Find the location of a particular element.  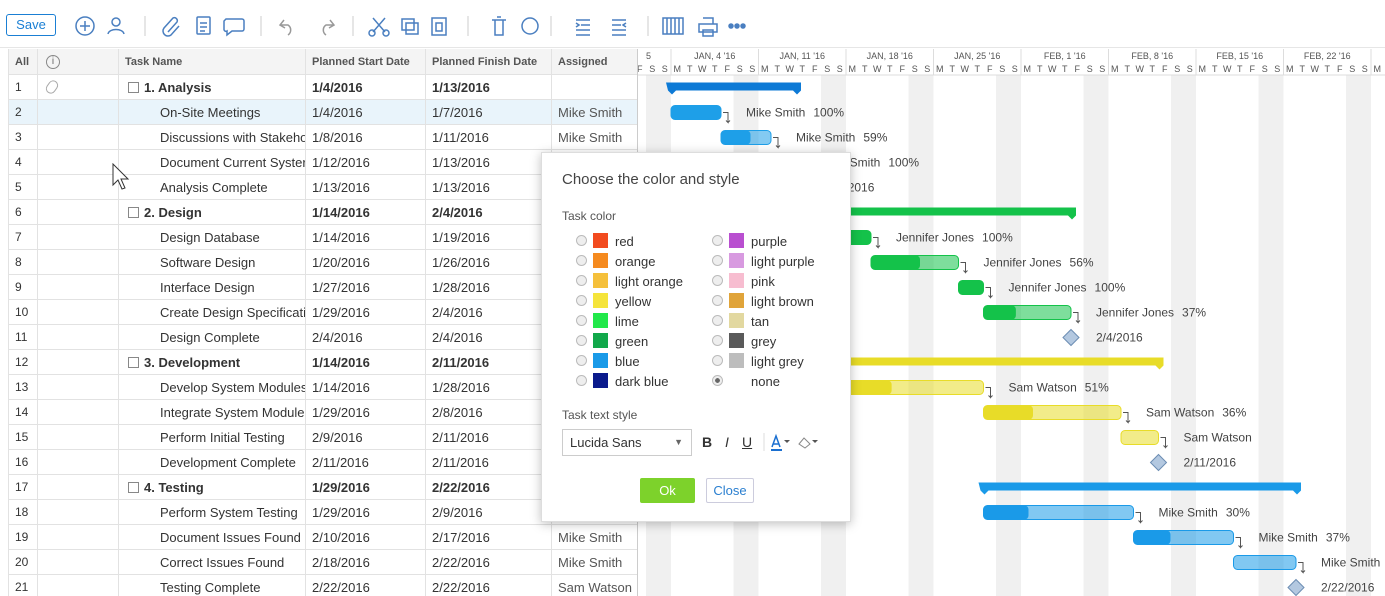

palette-icon is located at coordinates (530, 26).